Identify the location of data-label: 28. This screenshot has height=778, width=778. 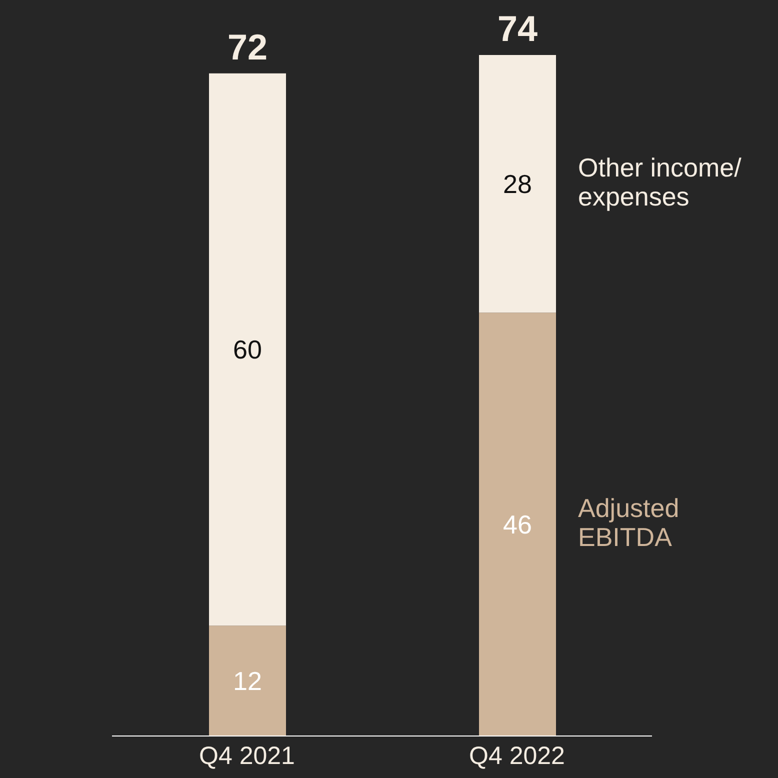
(517, 184).